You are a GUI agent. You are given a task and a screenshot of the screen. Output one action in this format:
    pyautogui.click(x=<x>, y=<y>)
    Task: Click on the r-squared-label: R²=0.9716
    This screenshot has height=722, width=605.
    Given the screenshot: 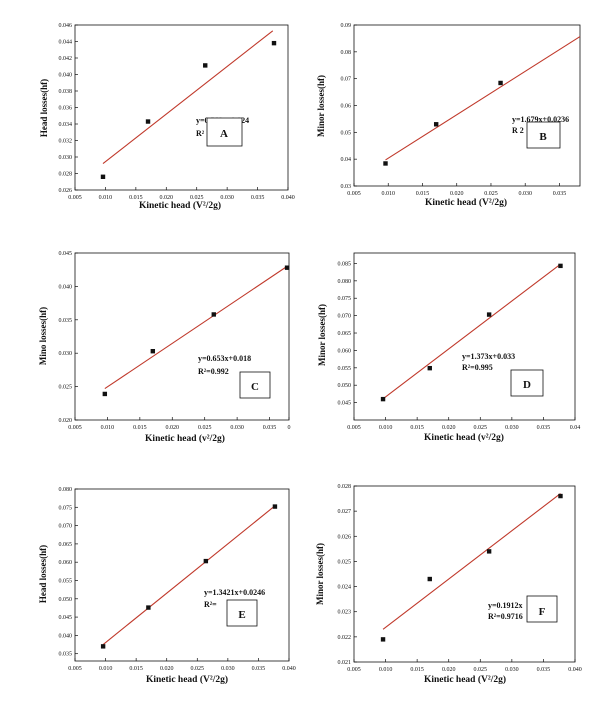 What is the action you would take?
    pyautogui.click(x=505, y=616)
    